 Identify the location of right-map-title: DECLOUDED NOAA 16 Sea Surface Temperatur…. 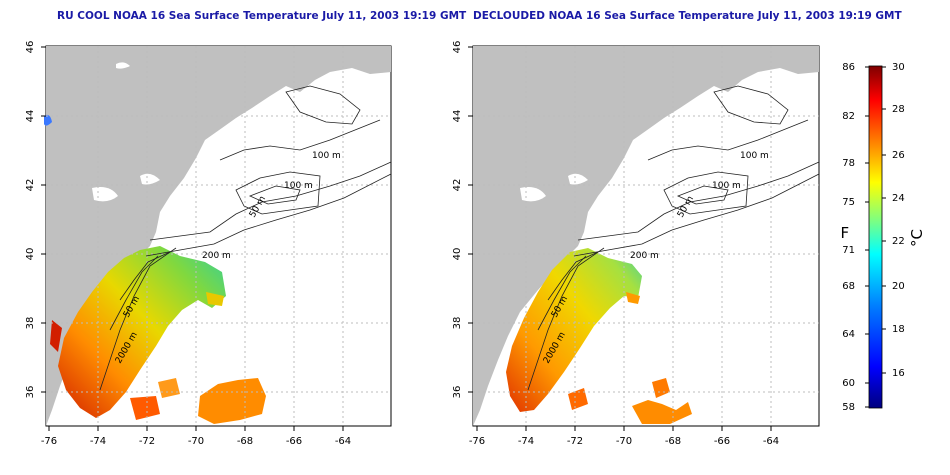
(687, 16).